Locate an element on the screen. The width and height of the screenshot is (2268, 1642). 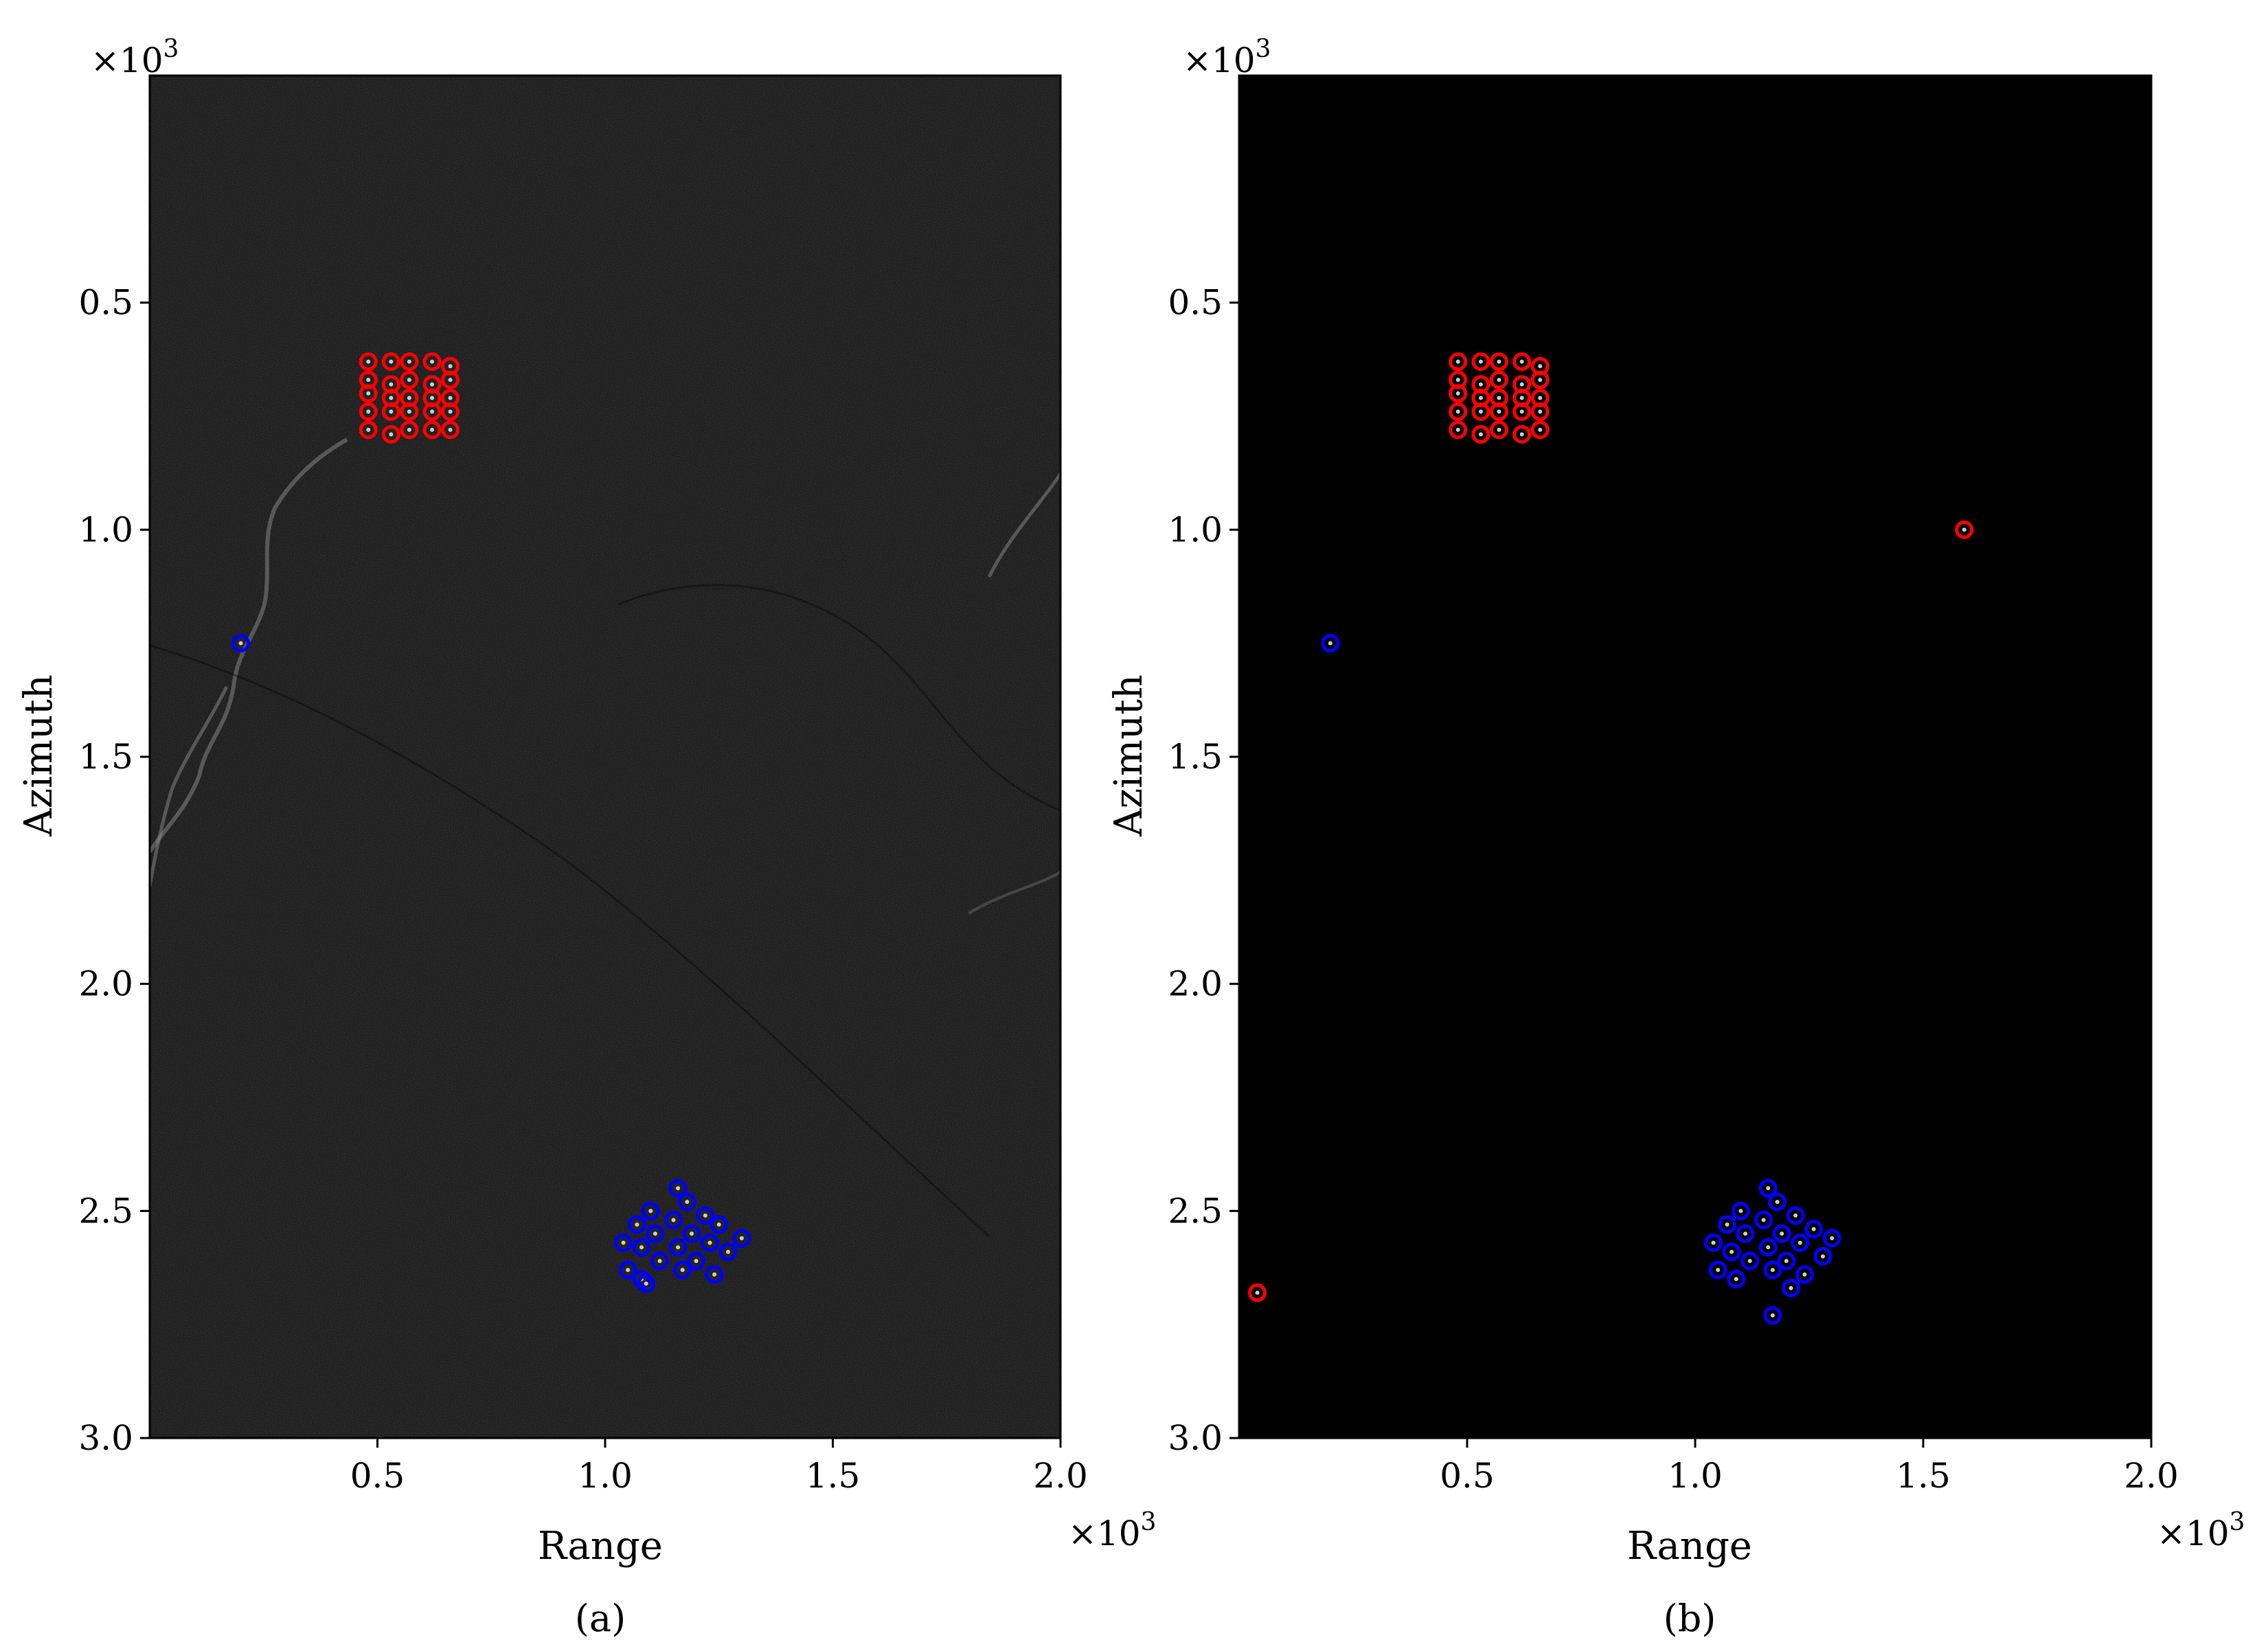
x-tick-label: 1.5 is located at coordinates (1924, 1476).